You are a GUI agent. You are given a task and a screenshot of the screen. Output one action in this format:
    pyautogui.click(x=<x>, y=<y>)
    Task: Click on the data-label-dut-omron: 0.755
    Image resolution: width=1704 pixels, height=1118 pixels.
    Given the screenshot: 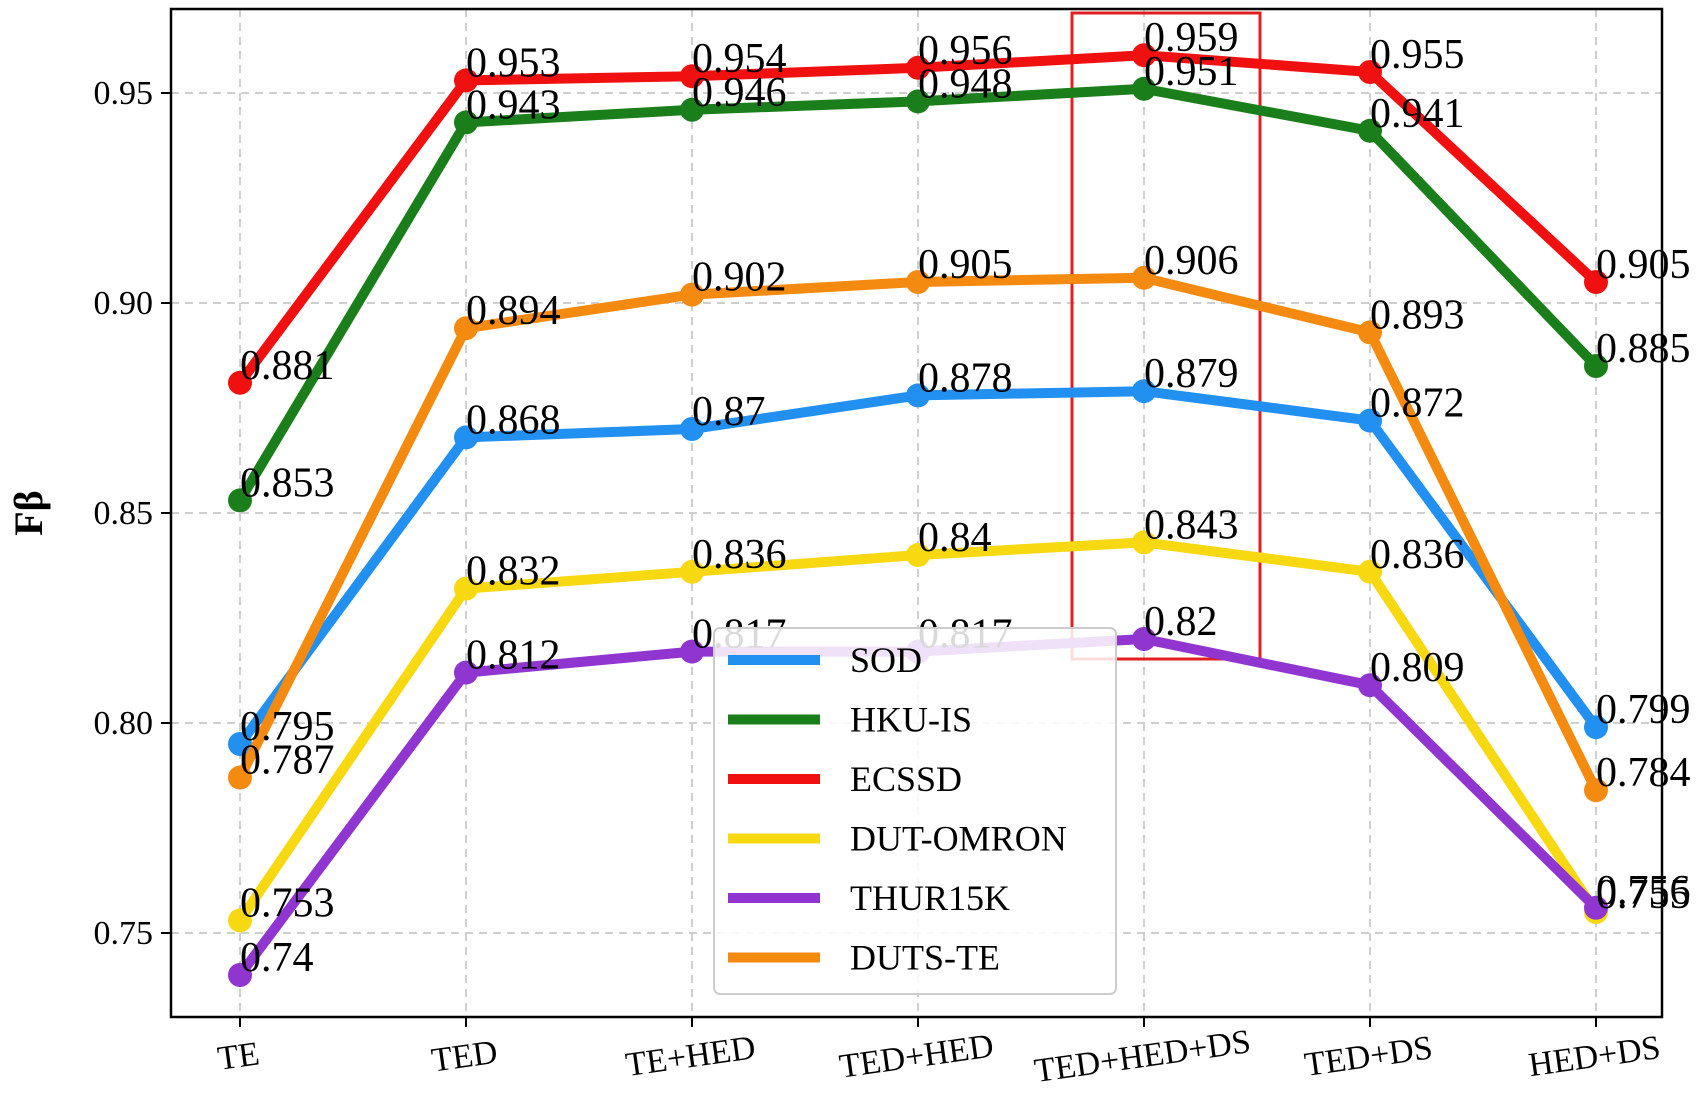 What is the action you would take?
    pyautogui.click(x=1643, y=895)
    